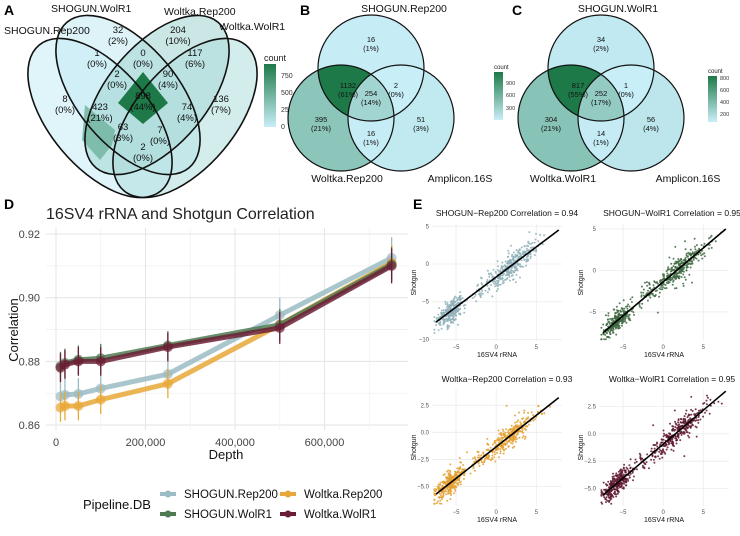 The image size is (740, 536). I want to click on scatter-title: SHOGUN−Rep200 Correlation = 0.94, so click(507, 213).